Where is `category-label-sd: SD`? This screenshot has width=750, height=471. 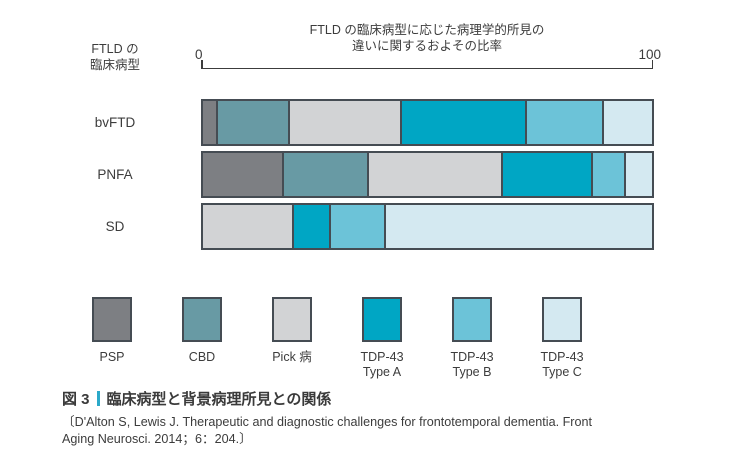
category-label-sd: SD is located at coordinates (115, 226).